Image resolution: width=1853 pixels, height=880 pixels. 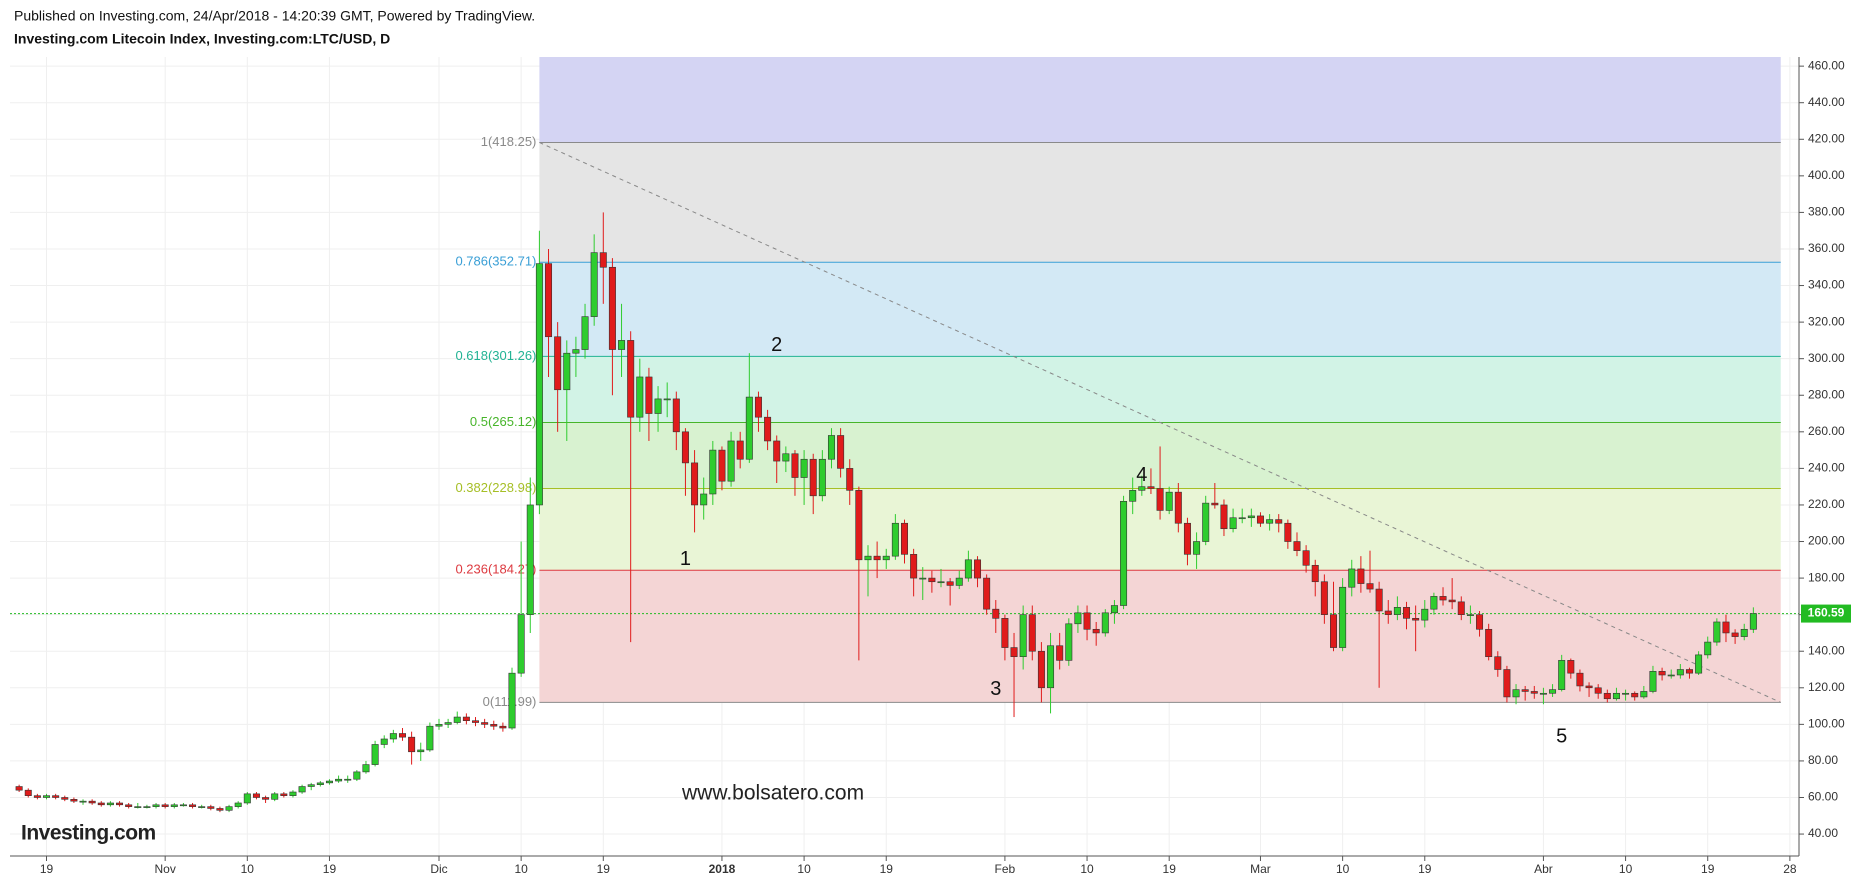 I want to click on y-tick-label: 120.00, so click(x=1826, y=687).